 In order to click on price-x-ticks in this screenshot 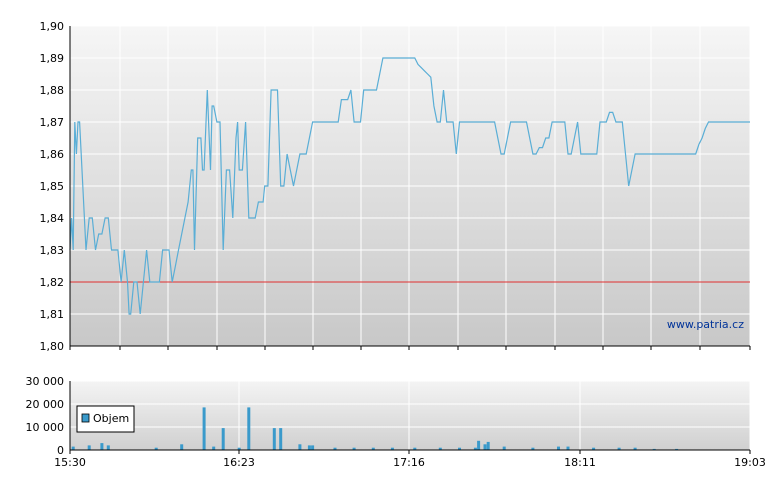, I will do `click(410, 348)`.